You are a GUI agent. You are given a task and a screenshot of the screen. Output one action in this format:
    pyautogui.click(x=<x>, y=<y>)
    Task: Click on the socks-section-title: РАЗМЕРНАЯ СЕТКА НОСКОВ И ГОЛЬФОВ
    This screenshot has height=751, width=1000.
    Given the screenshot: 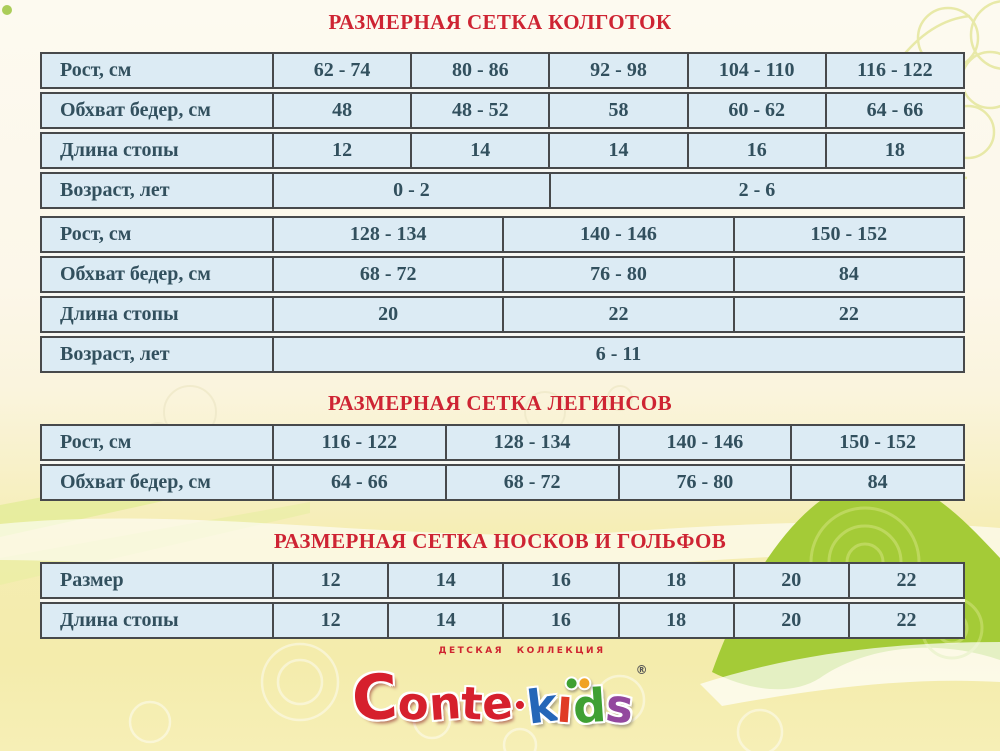 What is the action you would take?
    pyautogui.click(x=500, y=541)
    